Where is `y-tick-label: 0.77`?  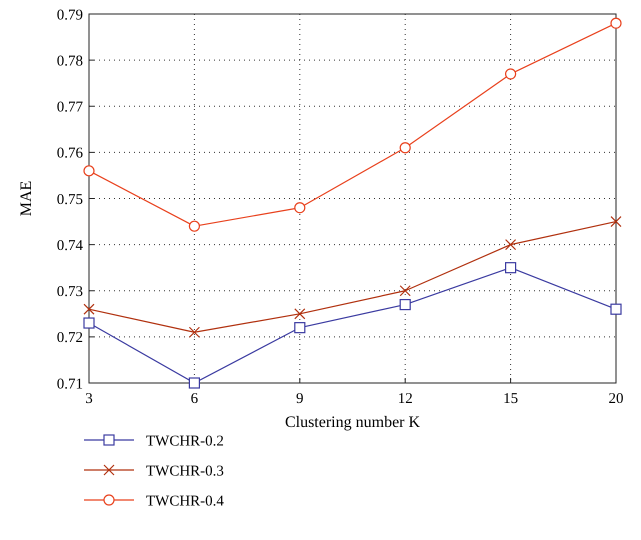 y-tick-label: 0.77 is located at coordinates (70, 108).